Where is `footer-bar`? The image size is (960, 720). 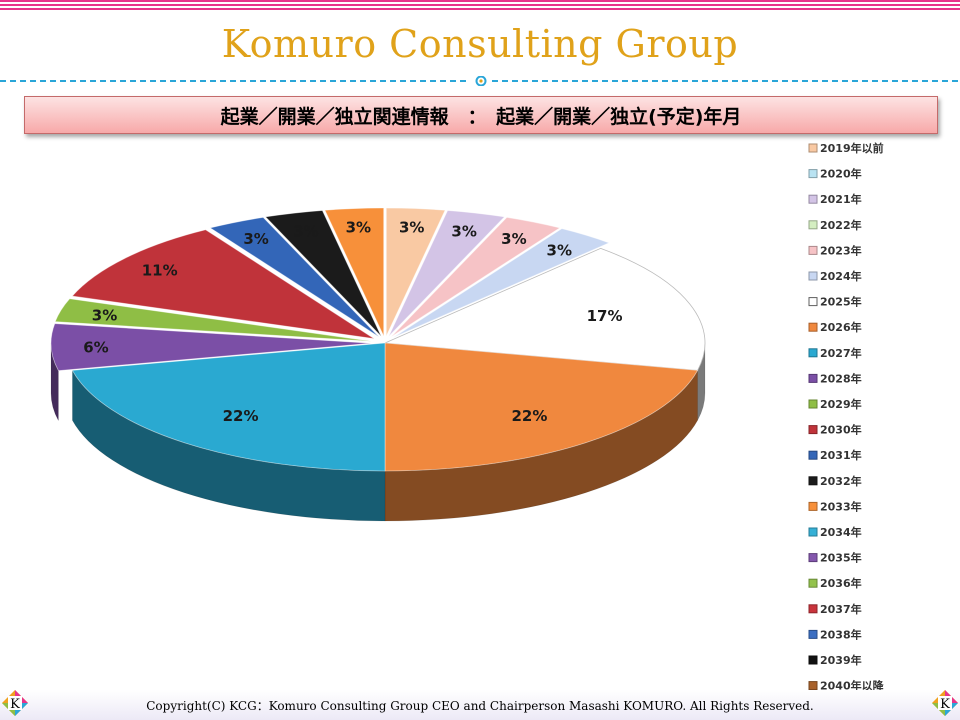
footer-bar is located at coordinates (480, 705).